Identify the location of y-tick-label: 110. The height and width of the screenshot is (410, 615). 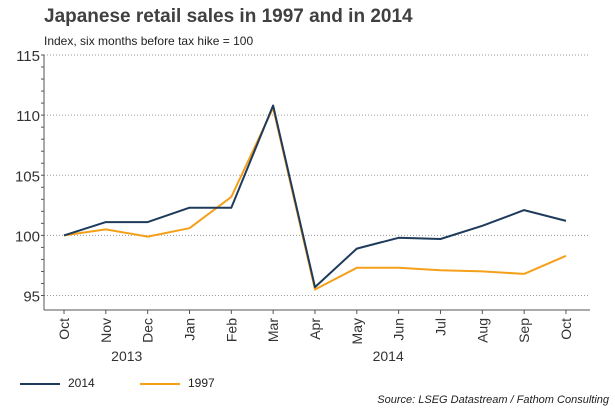
(28, 116).